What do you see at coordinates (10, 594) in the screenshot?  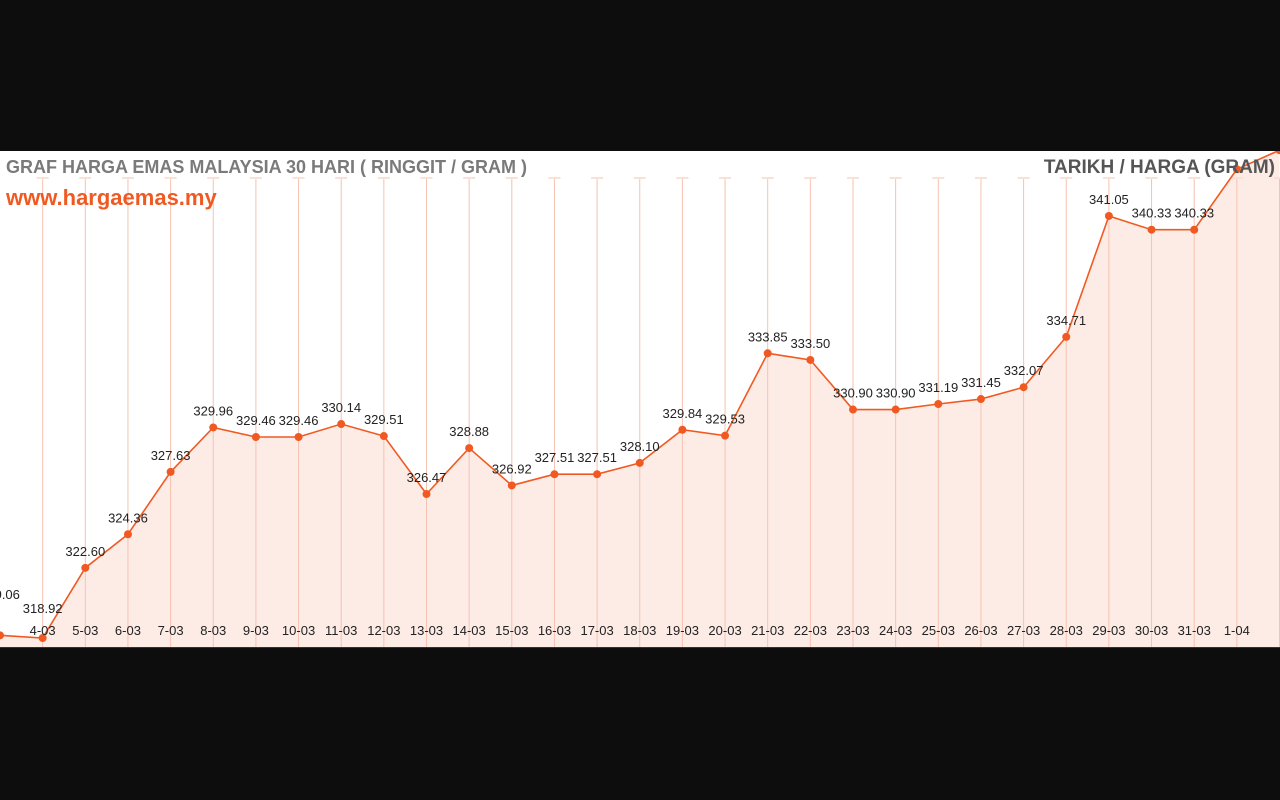 I see `data-label-3-03: 319.06` at bounding box center [10, 594].